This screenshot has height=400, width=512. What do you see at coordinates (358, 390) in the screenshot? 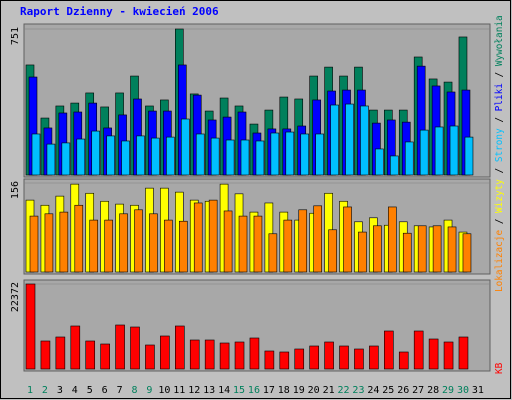
I see `x-tick-label: 23` at bounding box center [358, 390].